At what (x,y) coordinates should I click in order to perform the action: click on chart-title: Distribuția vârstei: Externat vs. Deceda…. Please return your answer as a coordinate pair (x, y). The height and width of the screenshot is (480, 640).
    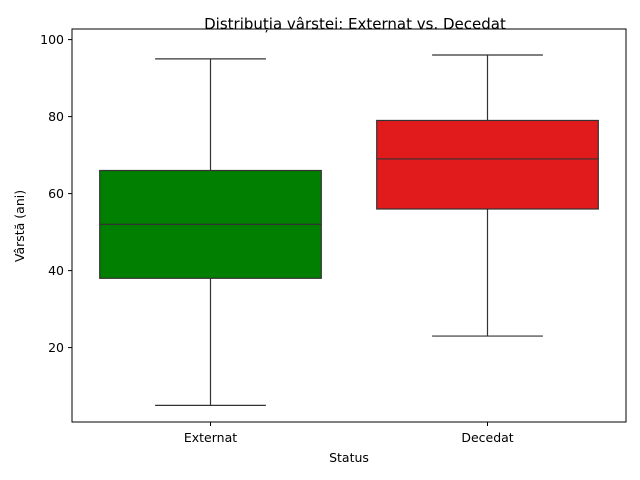
    Looking at the image, I should click on (355, 24).